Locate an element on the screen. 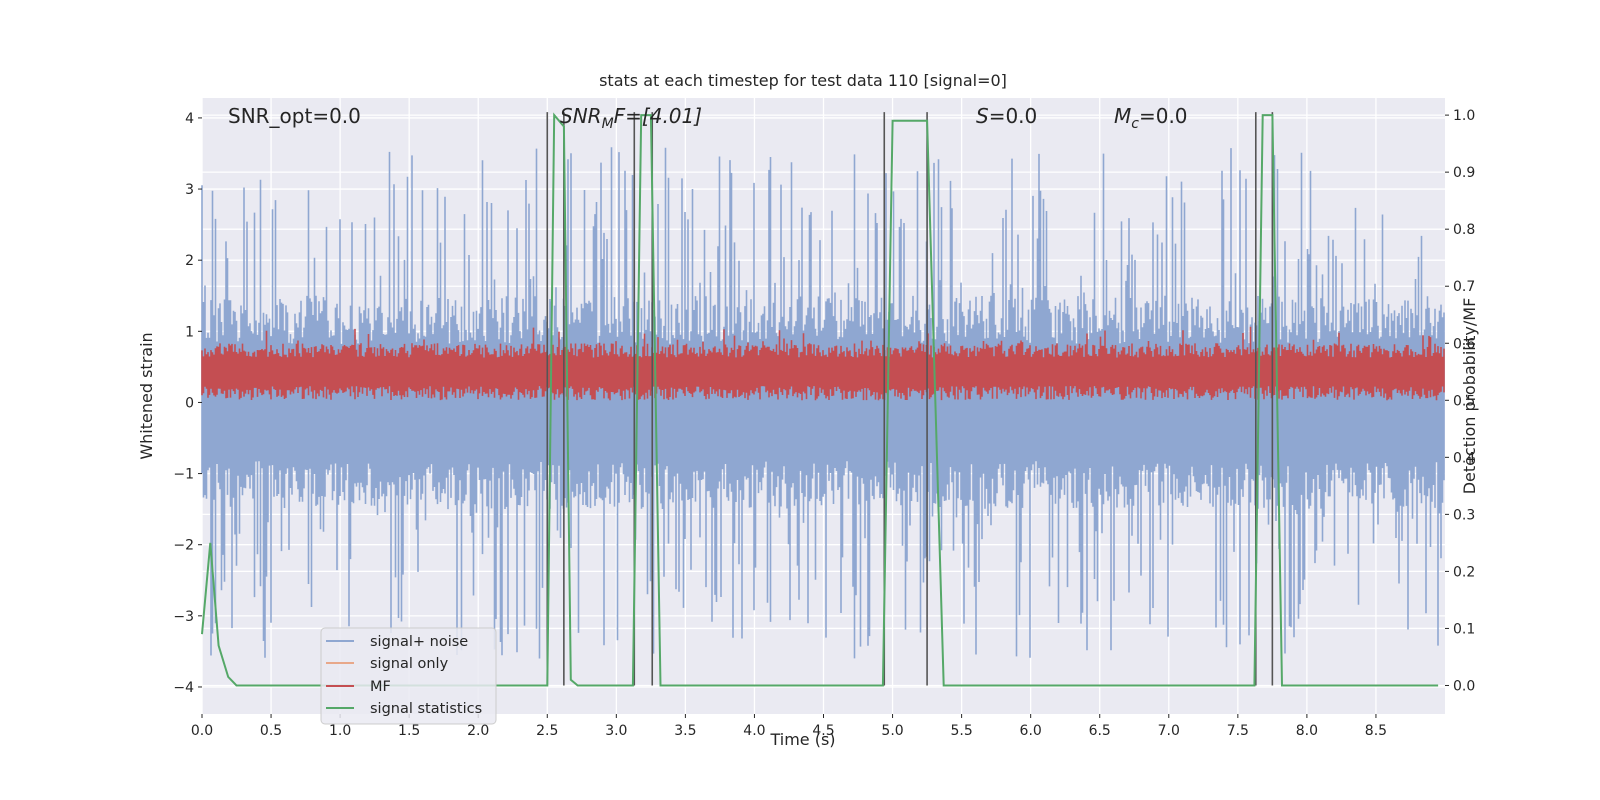  x-axis-label: Time (s) is located at coordinates (802, 739).